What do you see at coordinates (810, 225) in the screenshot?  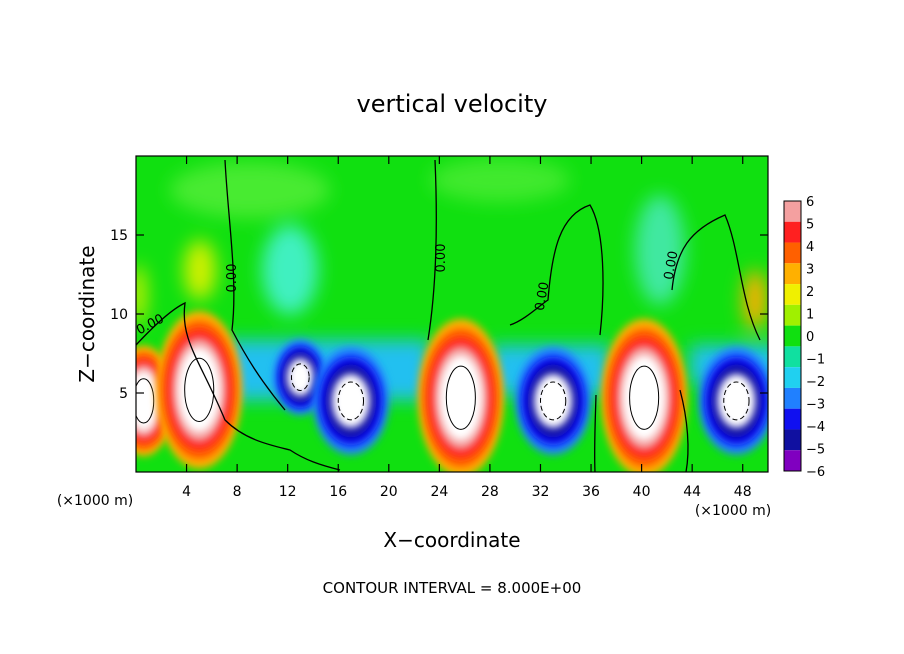 I see `colorbar-label: 5` at bounding box center [810, 225].